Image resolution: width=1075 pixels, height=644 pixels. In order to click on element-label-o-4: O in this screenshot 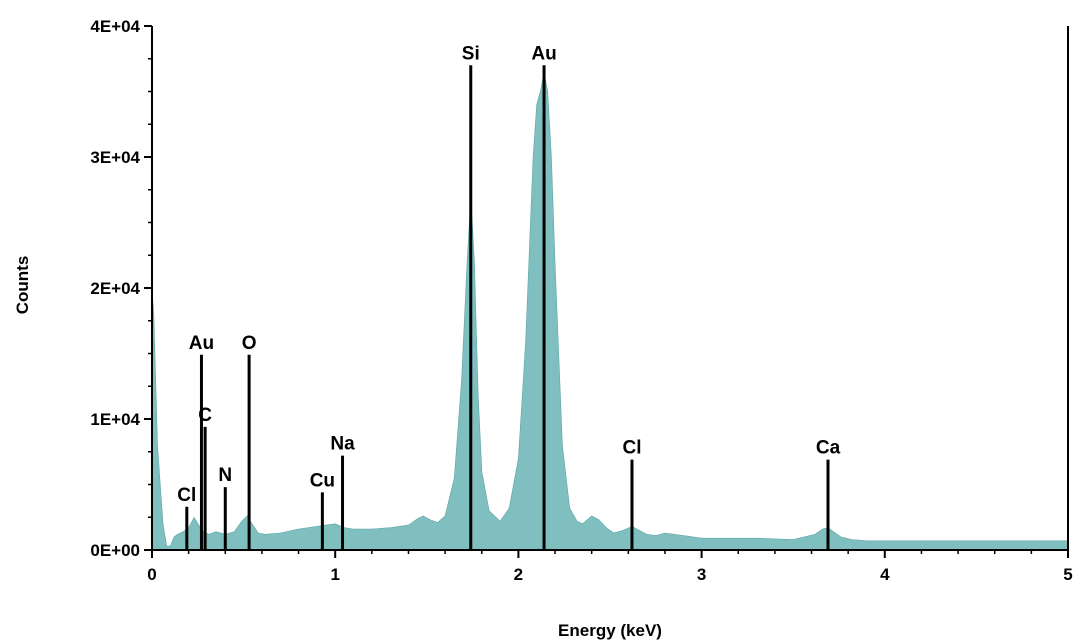, I will do `click(249, 343)`.